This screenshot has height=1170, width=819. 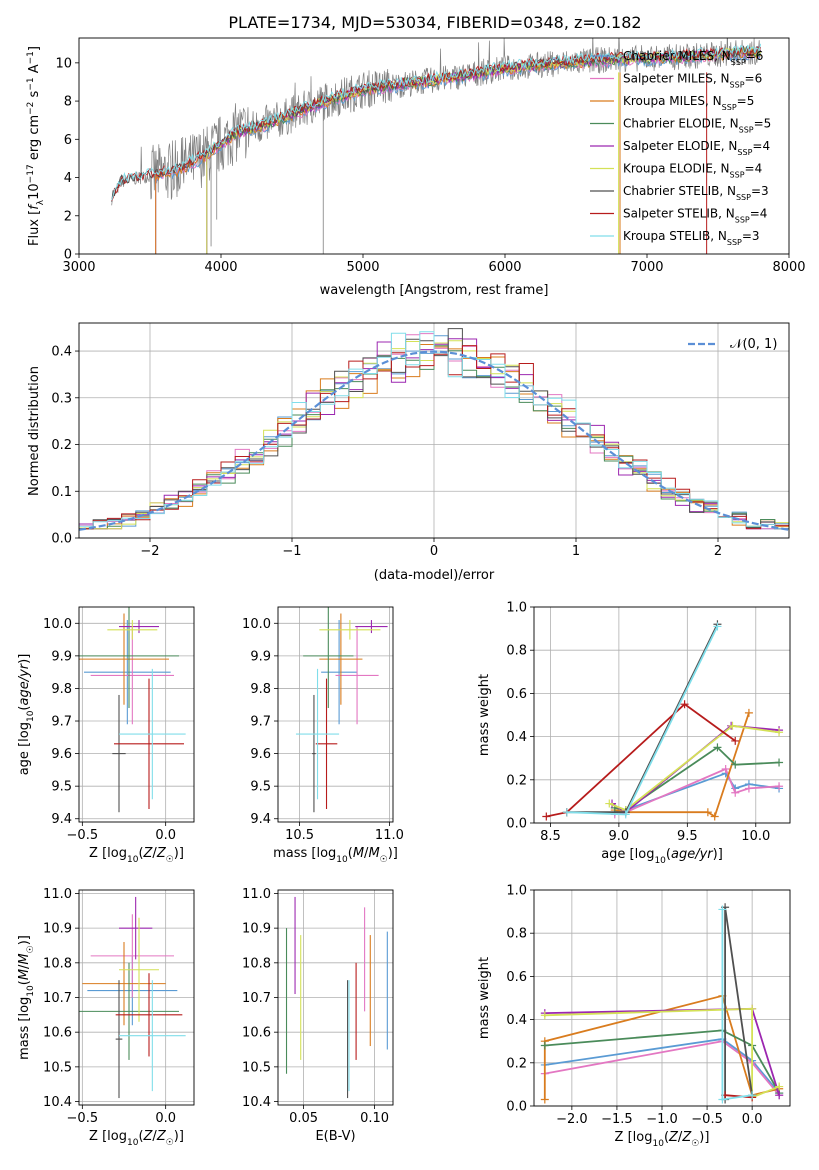 What do you see at coordinates (41, 202) in the screenshot?
I see `label-part: λ` at bounding box center [41, 202].